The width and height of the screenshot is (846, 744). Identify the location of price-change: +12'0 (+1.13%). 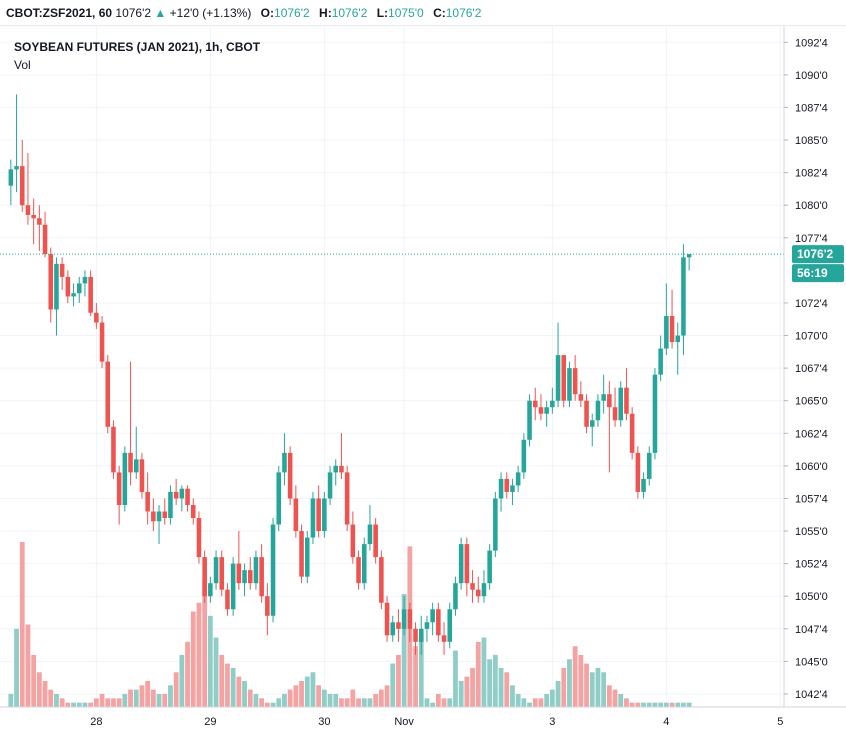
(210, 13).